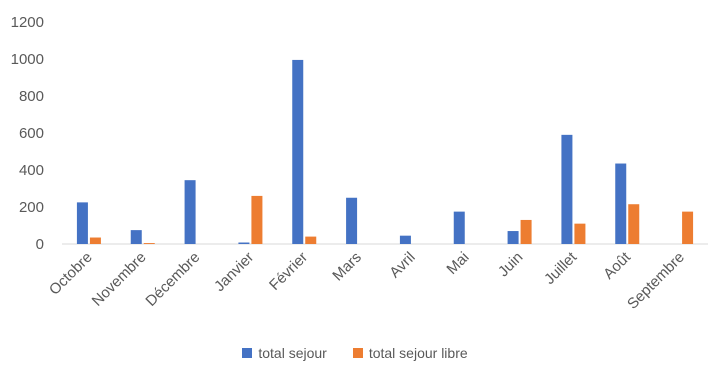 The height and width of the screenshot is (369, 710). What do you see at coordinates (288, 271) in the screenshot?
I see `x-tick-label: Février` at bounding box center [288, 271].